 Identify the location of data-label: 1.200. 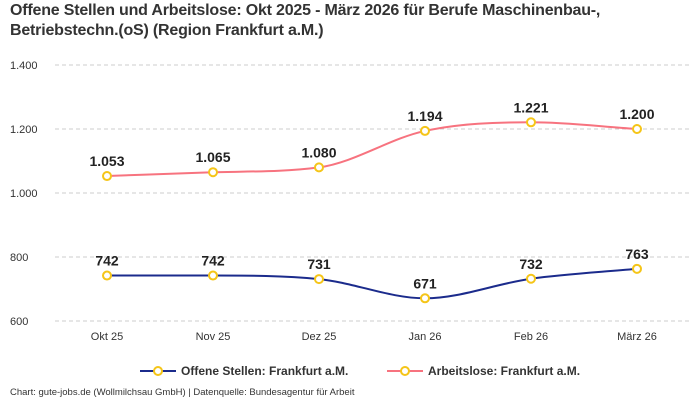
(636, 114).